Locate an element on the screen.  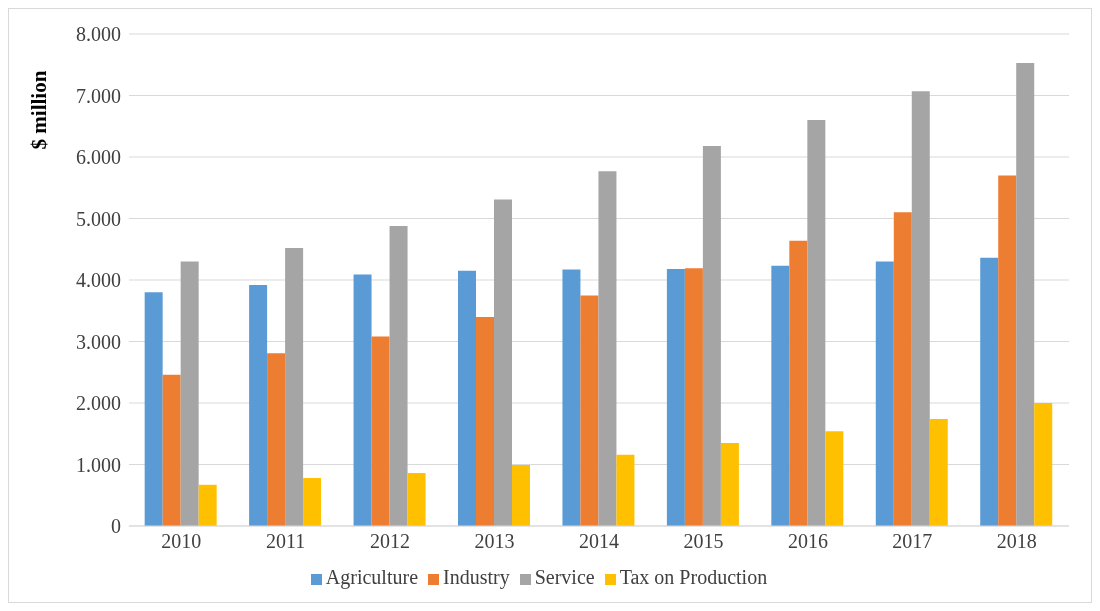
y-tick-label: 2.000 is located at coordinates (98, 403).